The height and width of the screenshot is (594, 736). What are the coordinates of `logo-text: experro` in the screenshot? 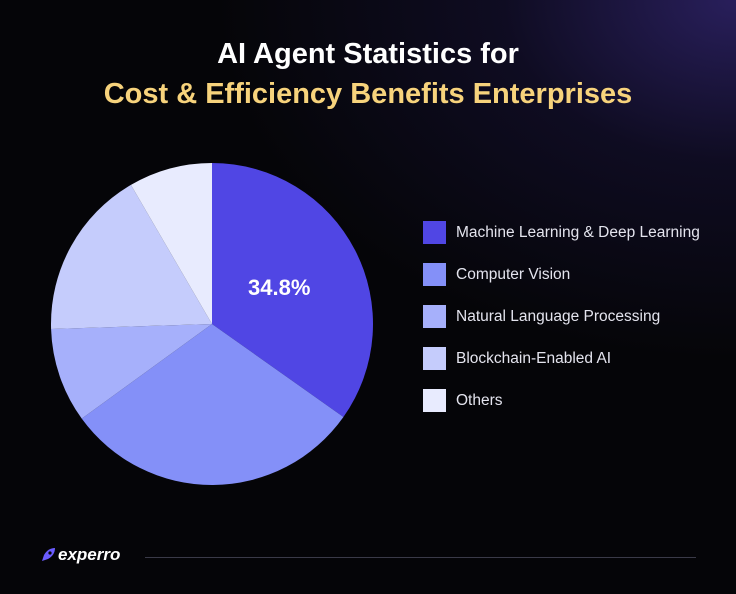 It's located at (89, 554).